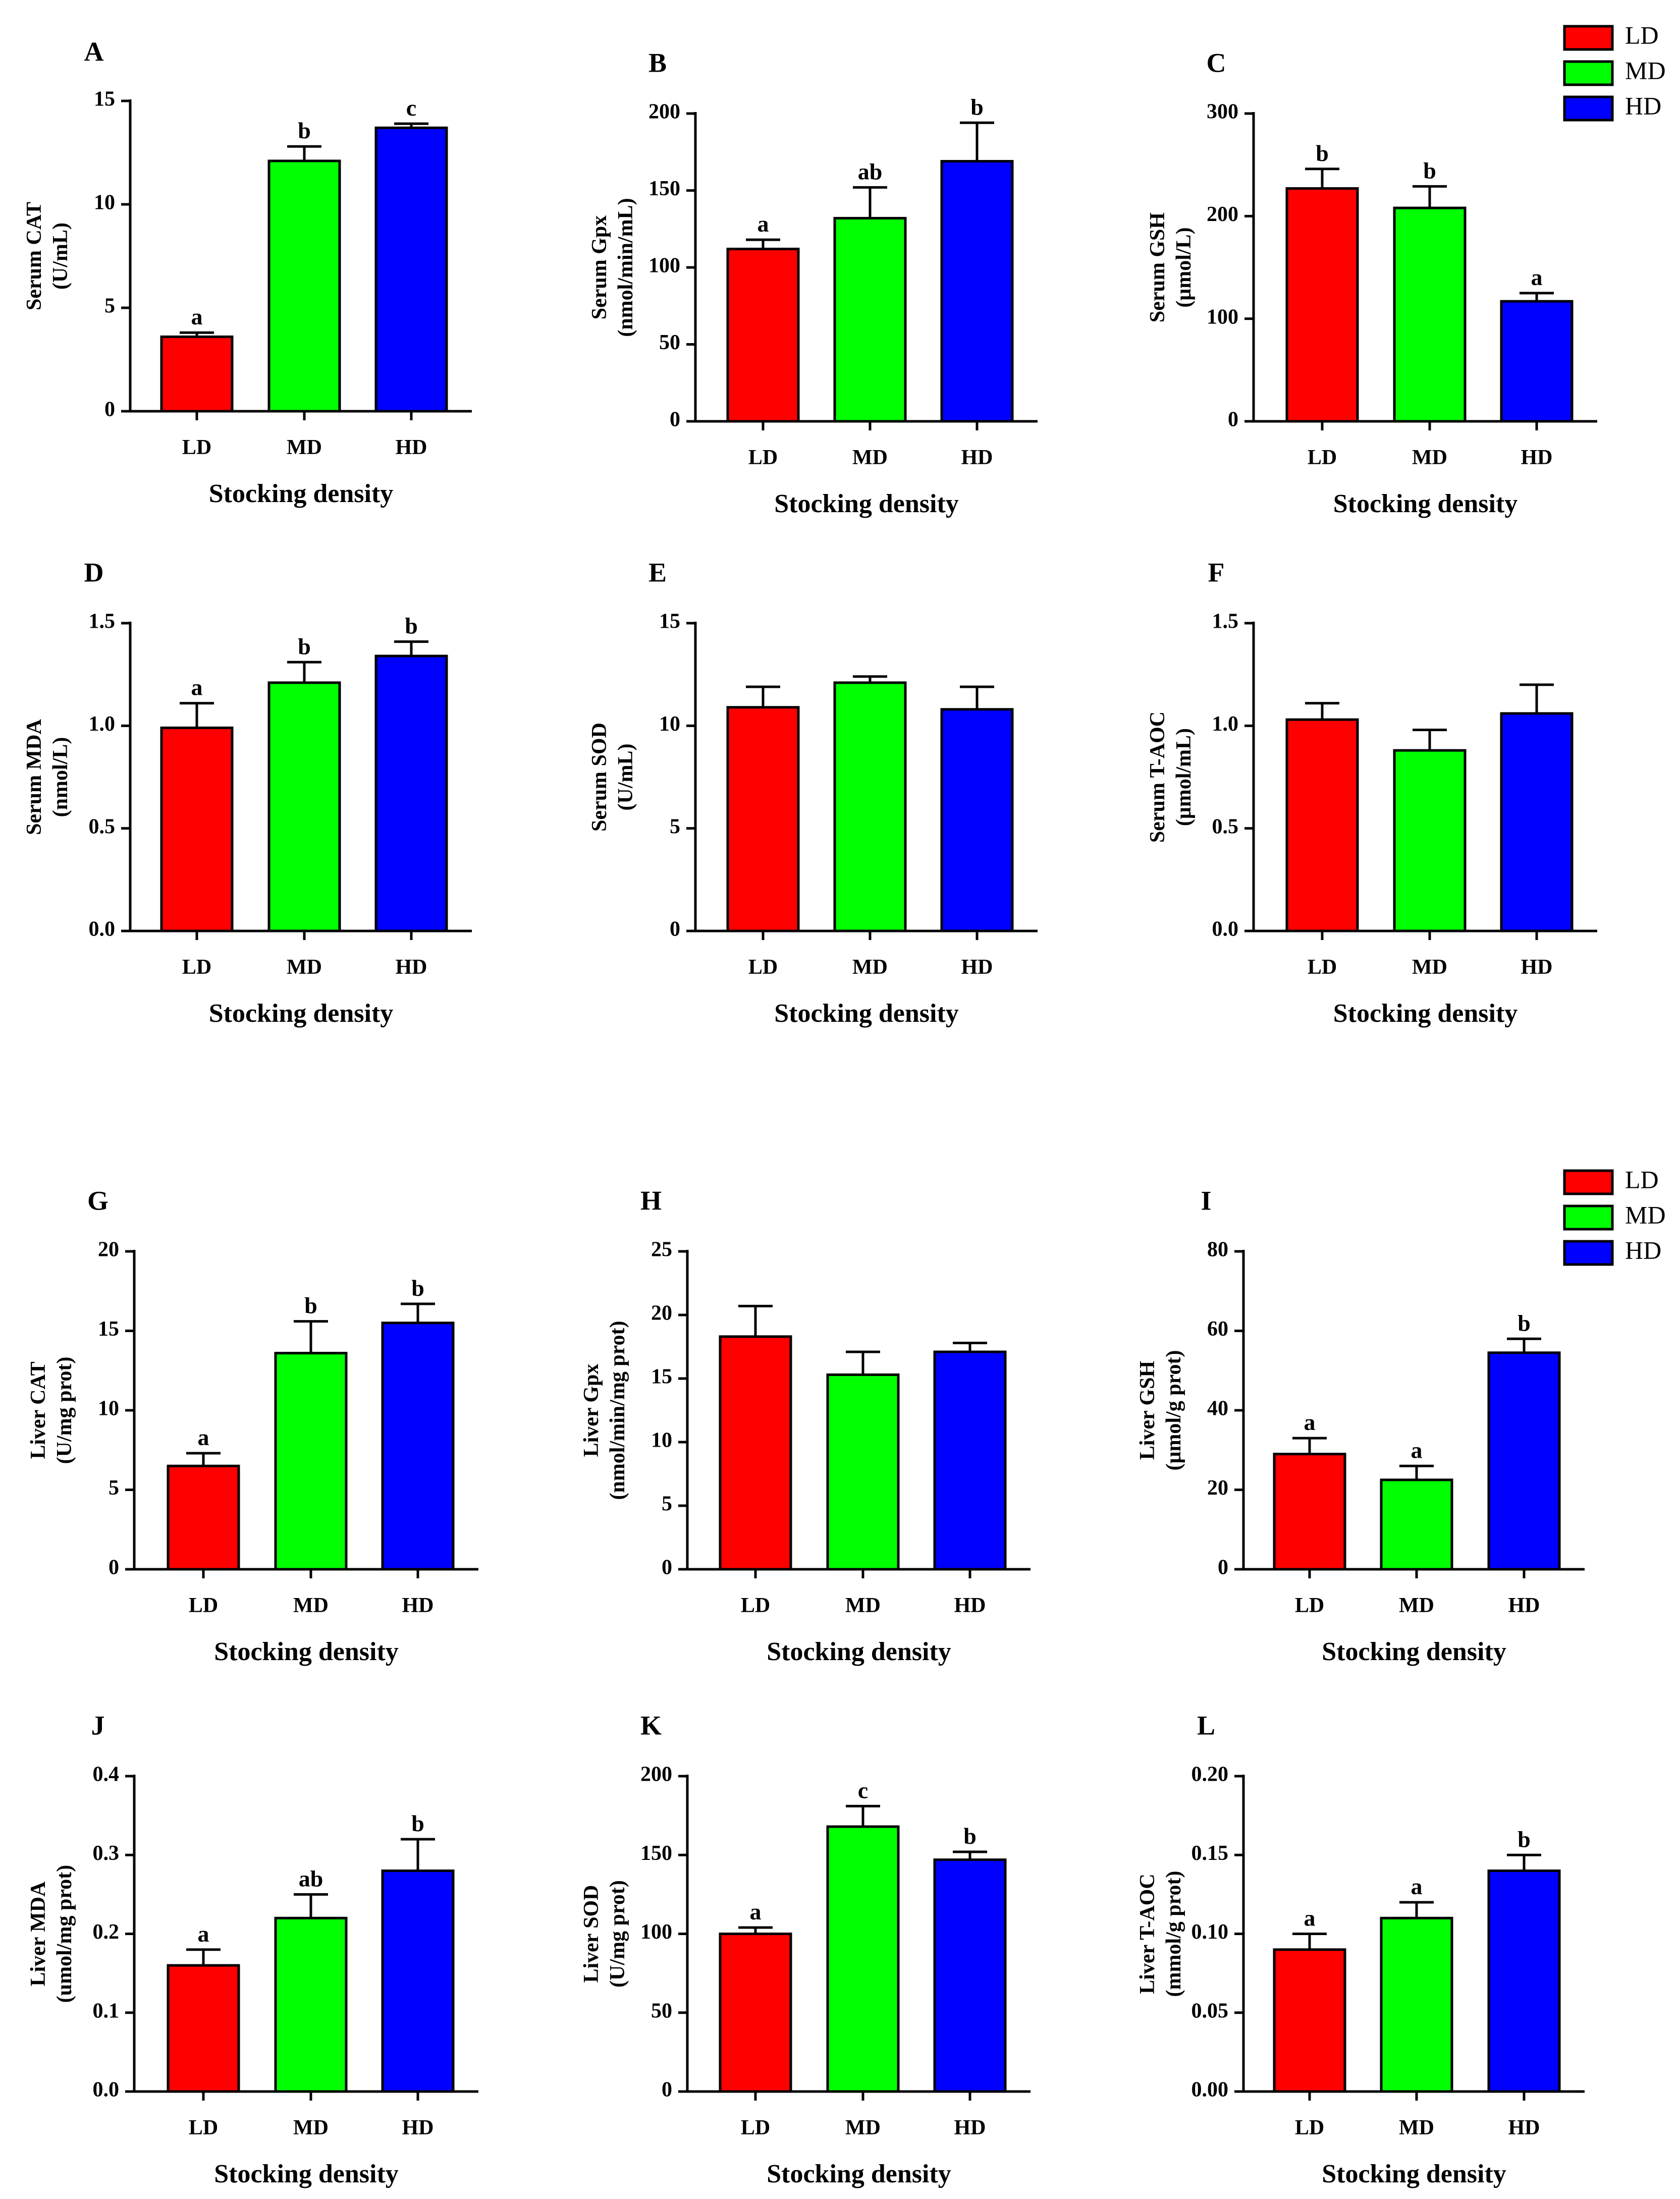 The image size is (1680, 2199). Describe the element at coordinates (662, 2010) in the screenshot. I see `y-tick-label: 50` at that location.